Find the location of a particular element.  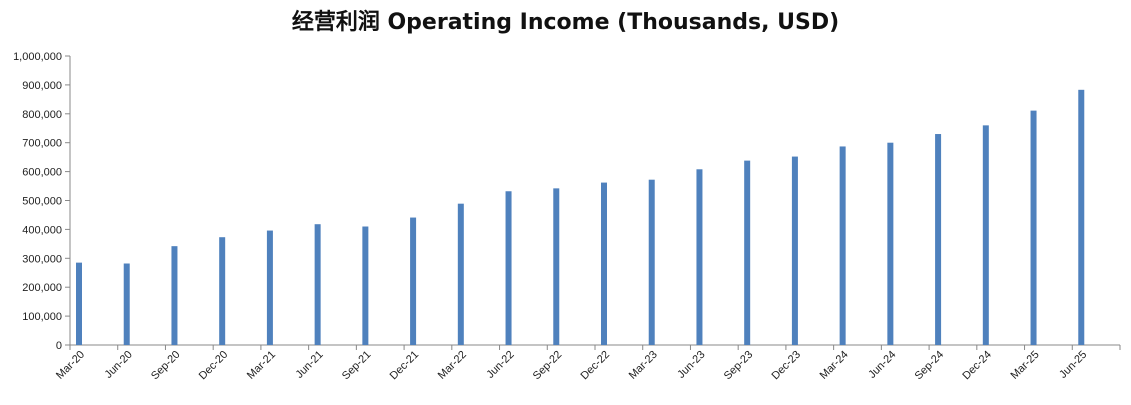

x-tick-label: Sep-23 is located at coordinates (739, 366).